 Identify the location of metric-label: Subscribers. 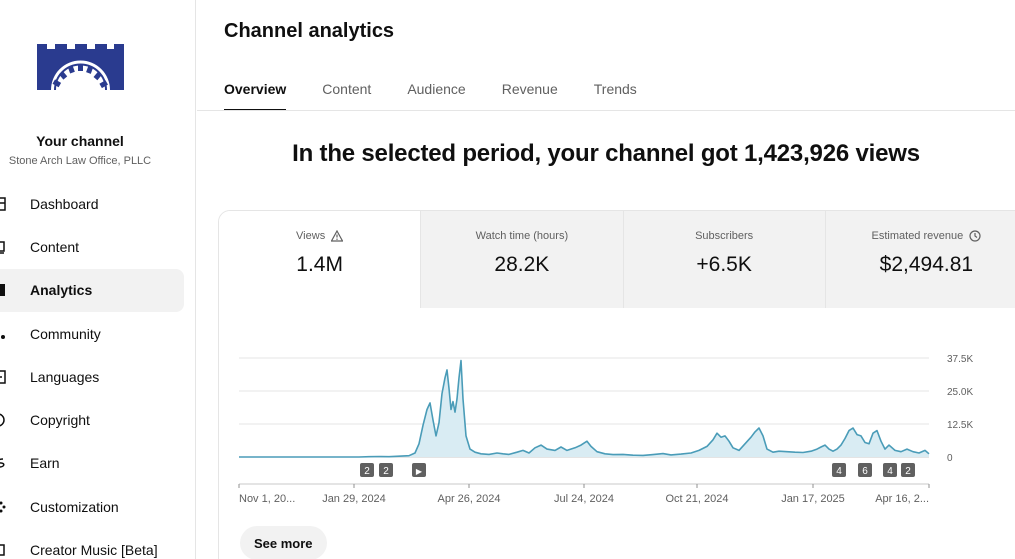
(724, 236).